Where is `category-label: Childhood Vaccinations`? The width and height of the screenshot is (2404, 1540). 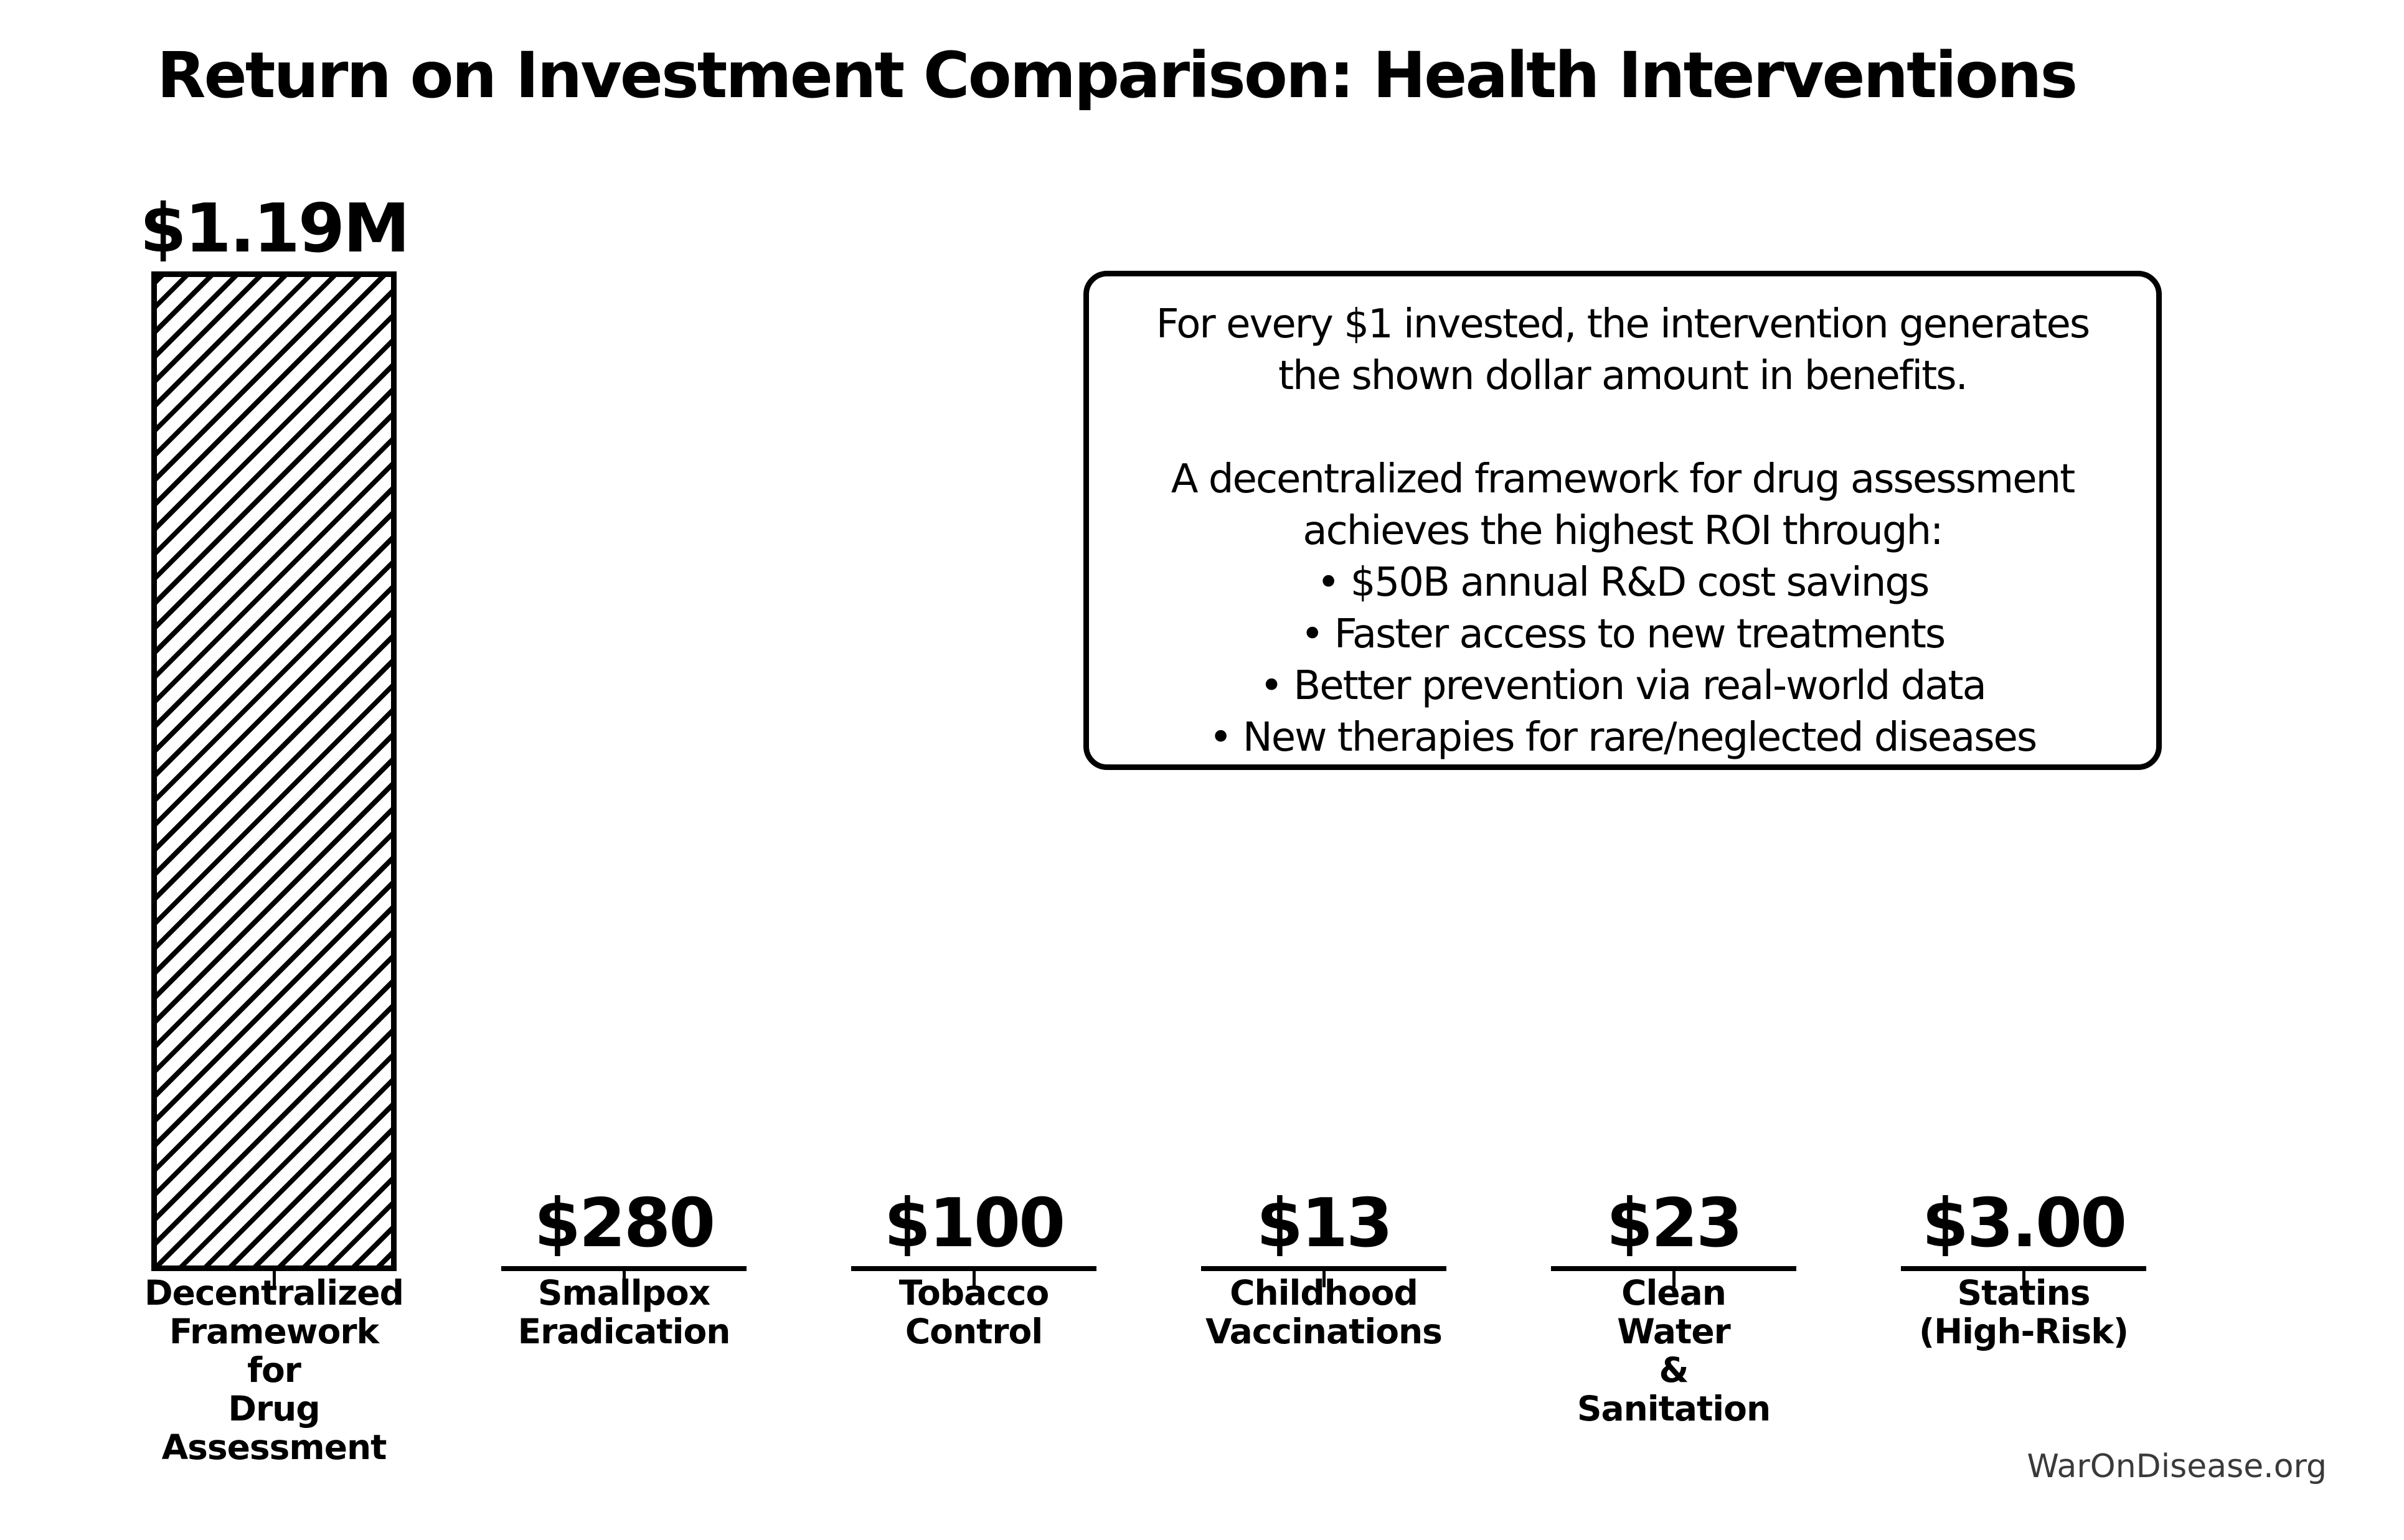
category-label: Childhood Vaccinations is located at coordinates (1324, 1312).